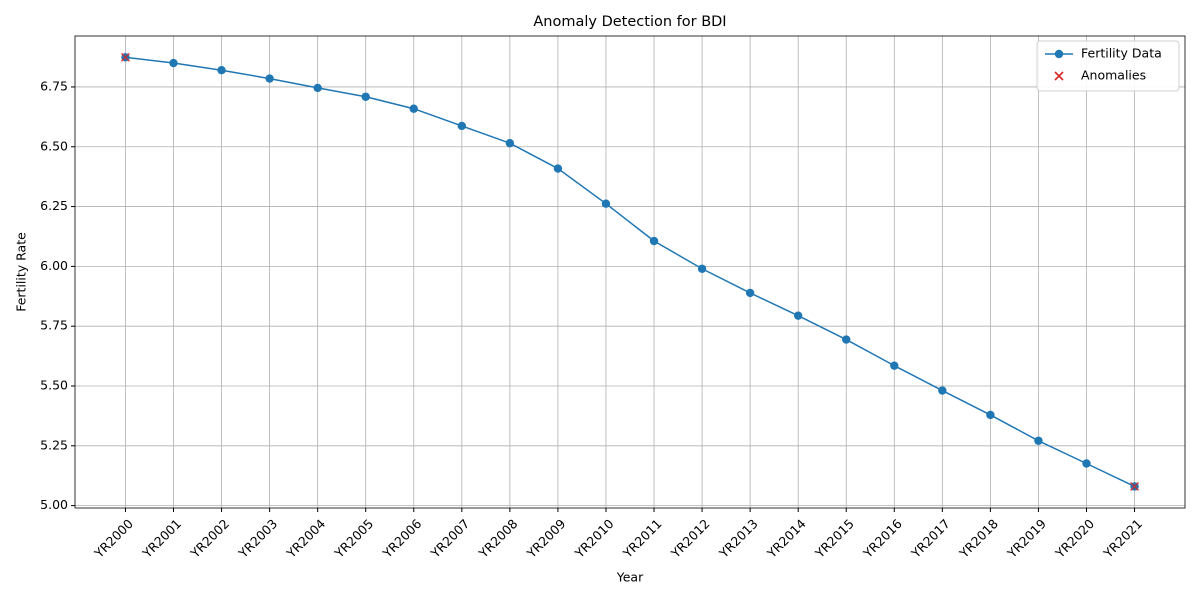 This screenshot has width=1200, height=604. I want to click on x-axis-label: Year, so click(630, 577).